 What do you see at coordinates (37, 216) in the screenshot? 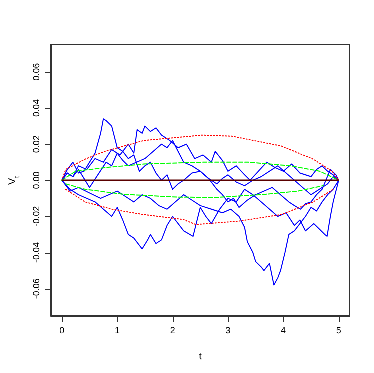
I see `y-tick-label: -0.02` at bounding box center [37, 216].